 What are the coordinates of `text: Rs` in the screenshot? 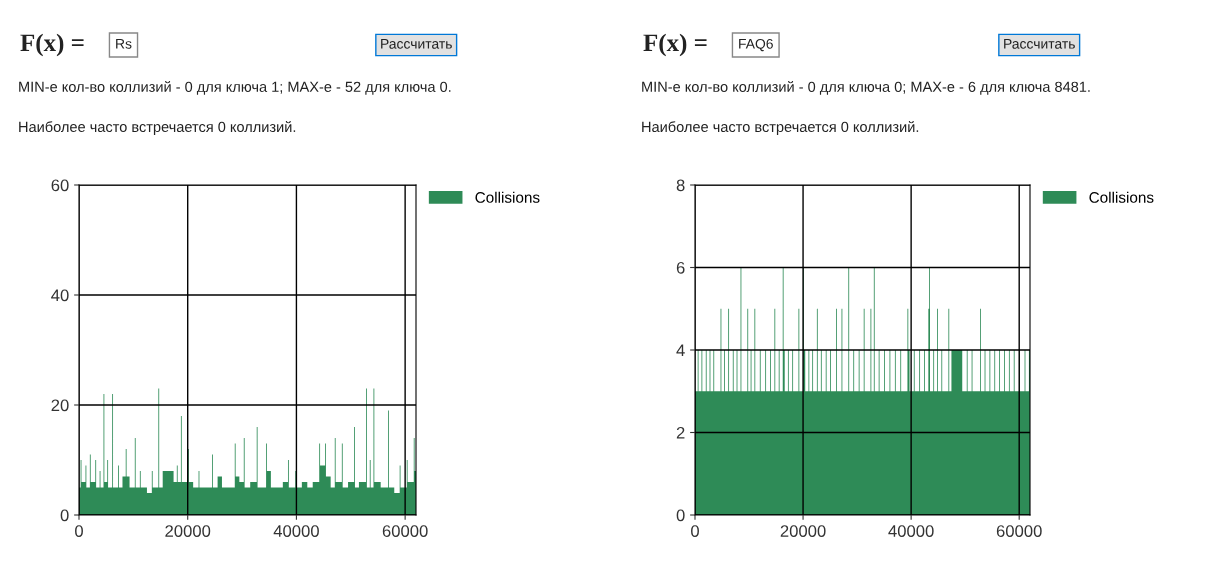 It's located at (124, 44).